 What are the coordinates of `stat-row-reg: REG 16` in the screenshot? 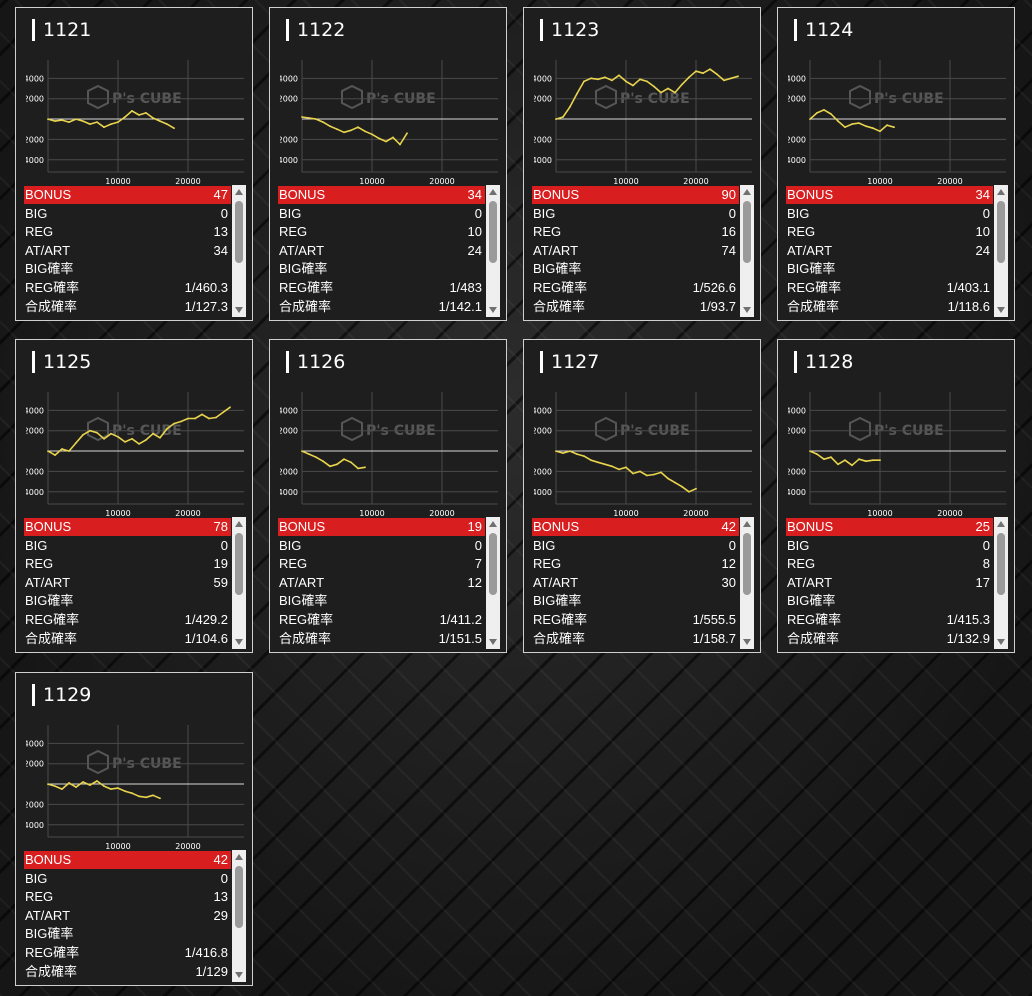 It's located at (635, 232).